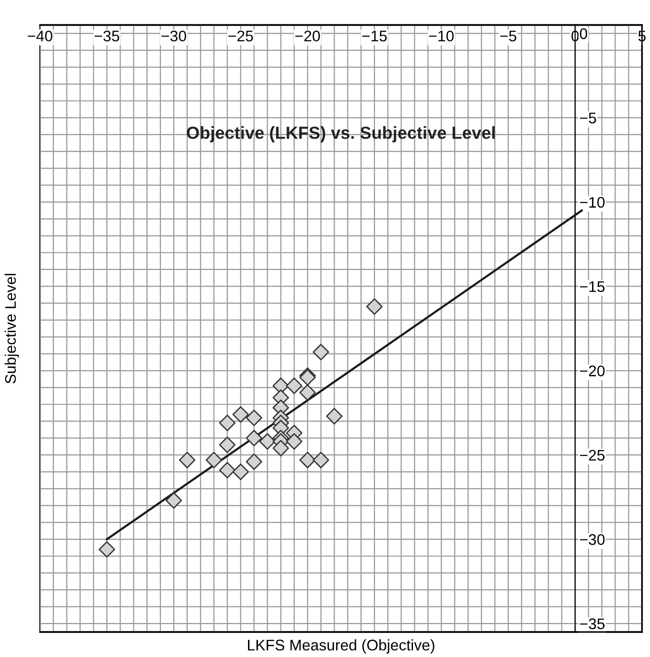 The height and width of the screenshot is (657, 650). What do you see at coordinates (441, 36) in the screenshot?
I see `x-tick-label: −10` at bounding box center [441, 36].